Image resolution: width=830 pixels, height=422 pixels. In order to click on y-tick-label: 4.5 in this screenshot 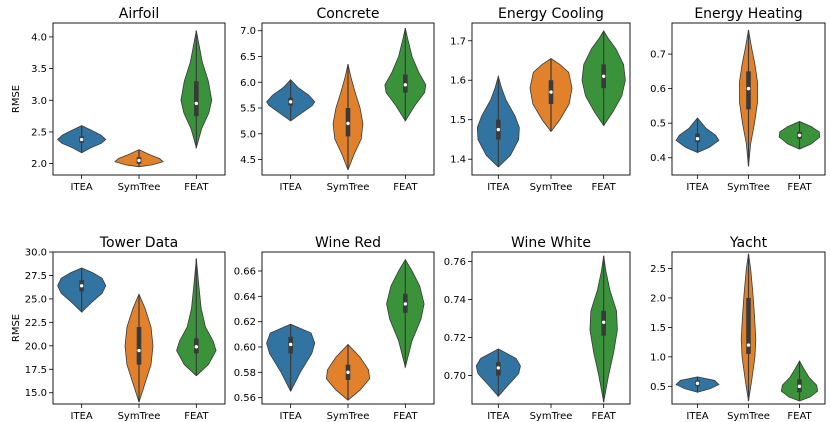, I will do `click(248, 160)`.